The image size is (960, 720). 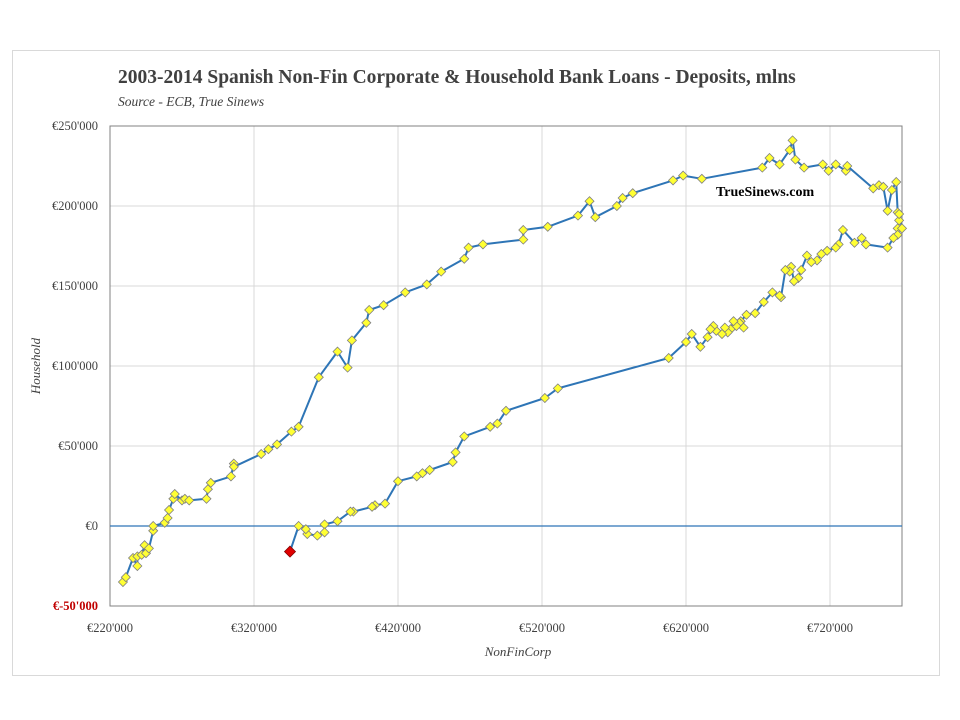 What do you see at coordinates (254, 628) in the screenshot?
I see `x-tick-label: €320'000` at bounding box center [254, 628].